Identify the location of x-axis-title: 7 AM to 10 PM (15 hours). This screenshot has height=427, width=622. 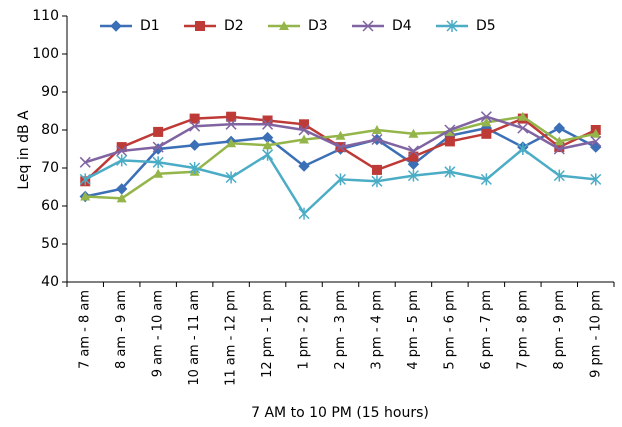
(340, 413).